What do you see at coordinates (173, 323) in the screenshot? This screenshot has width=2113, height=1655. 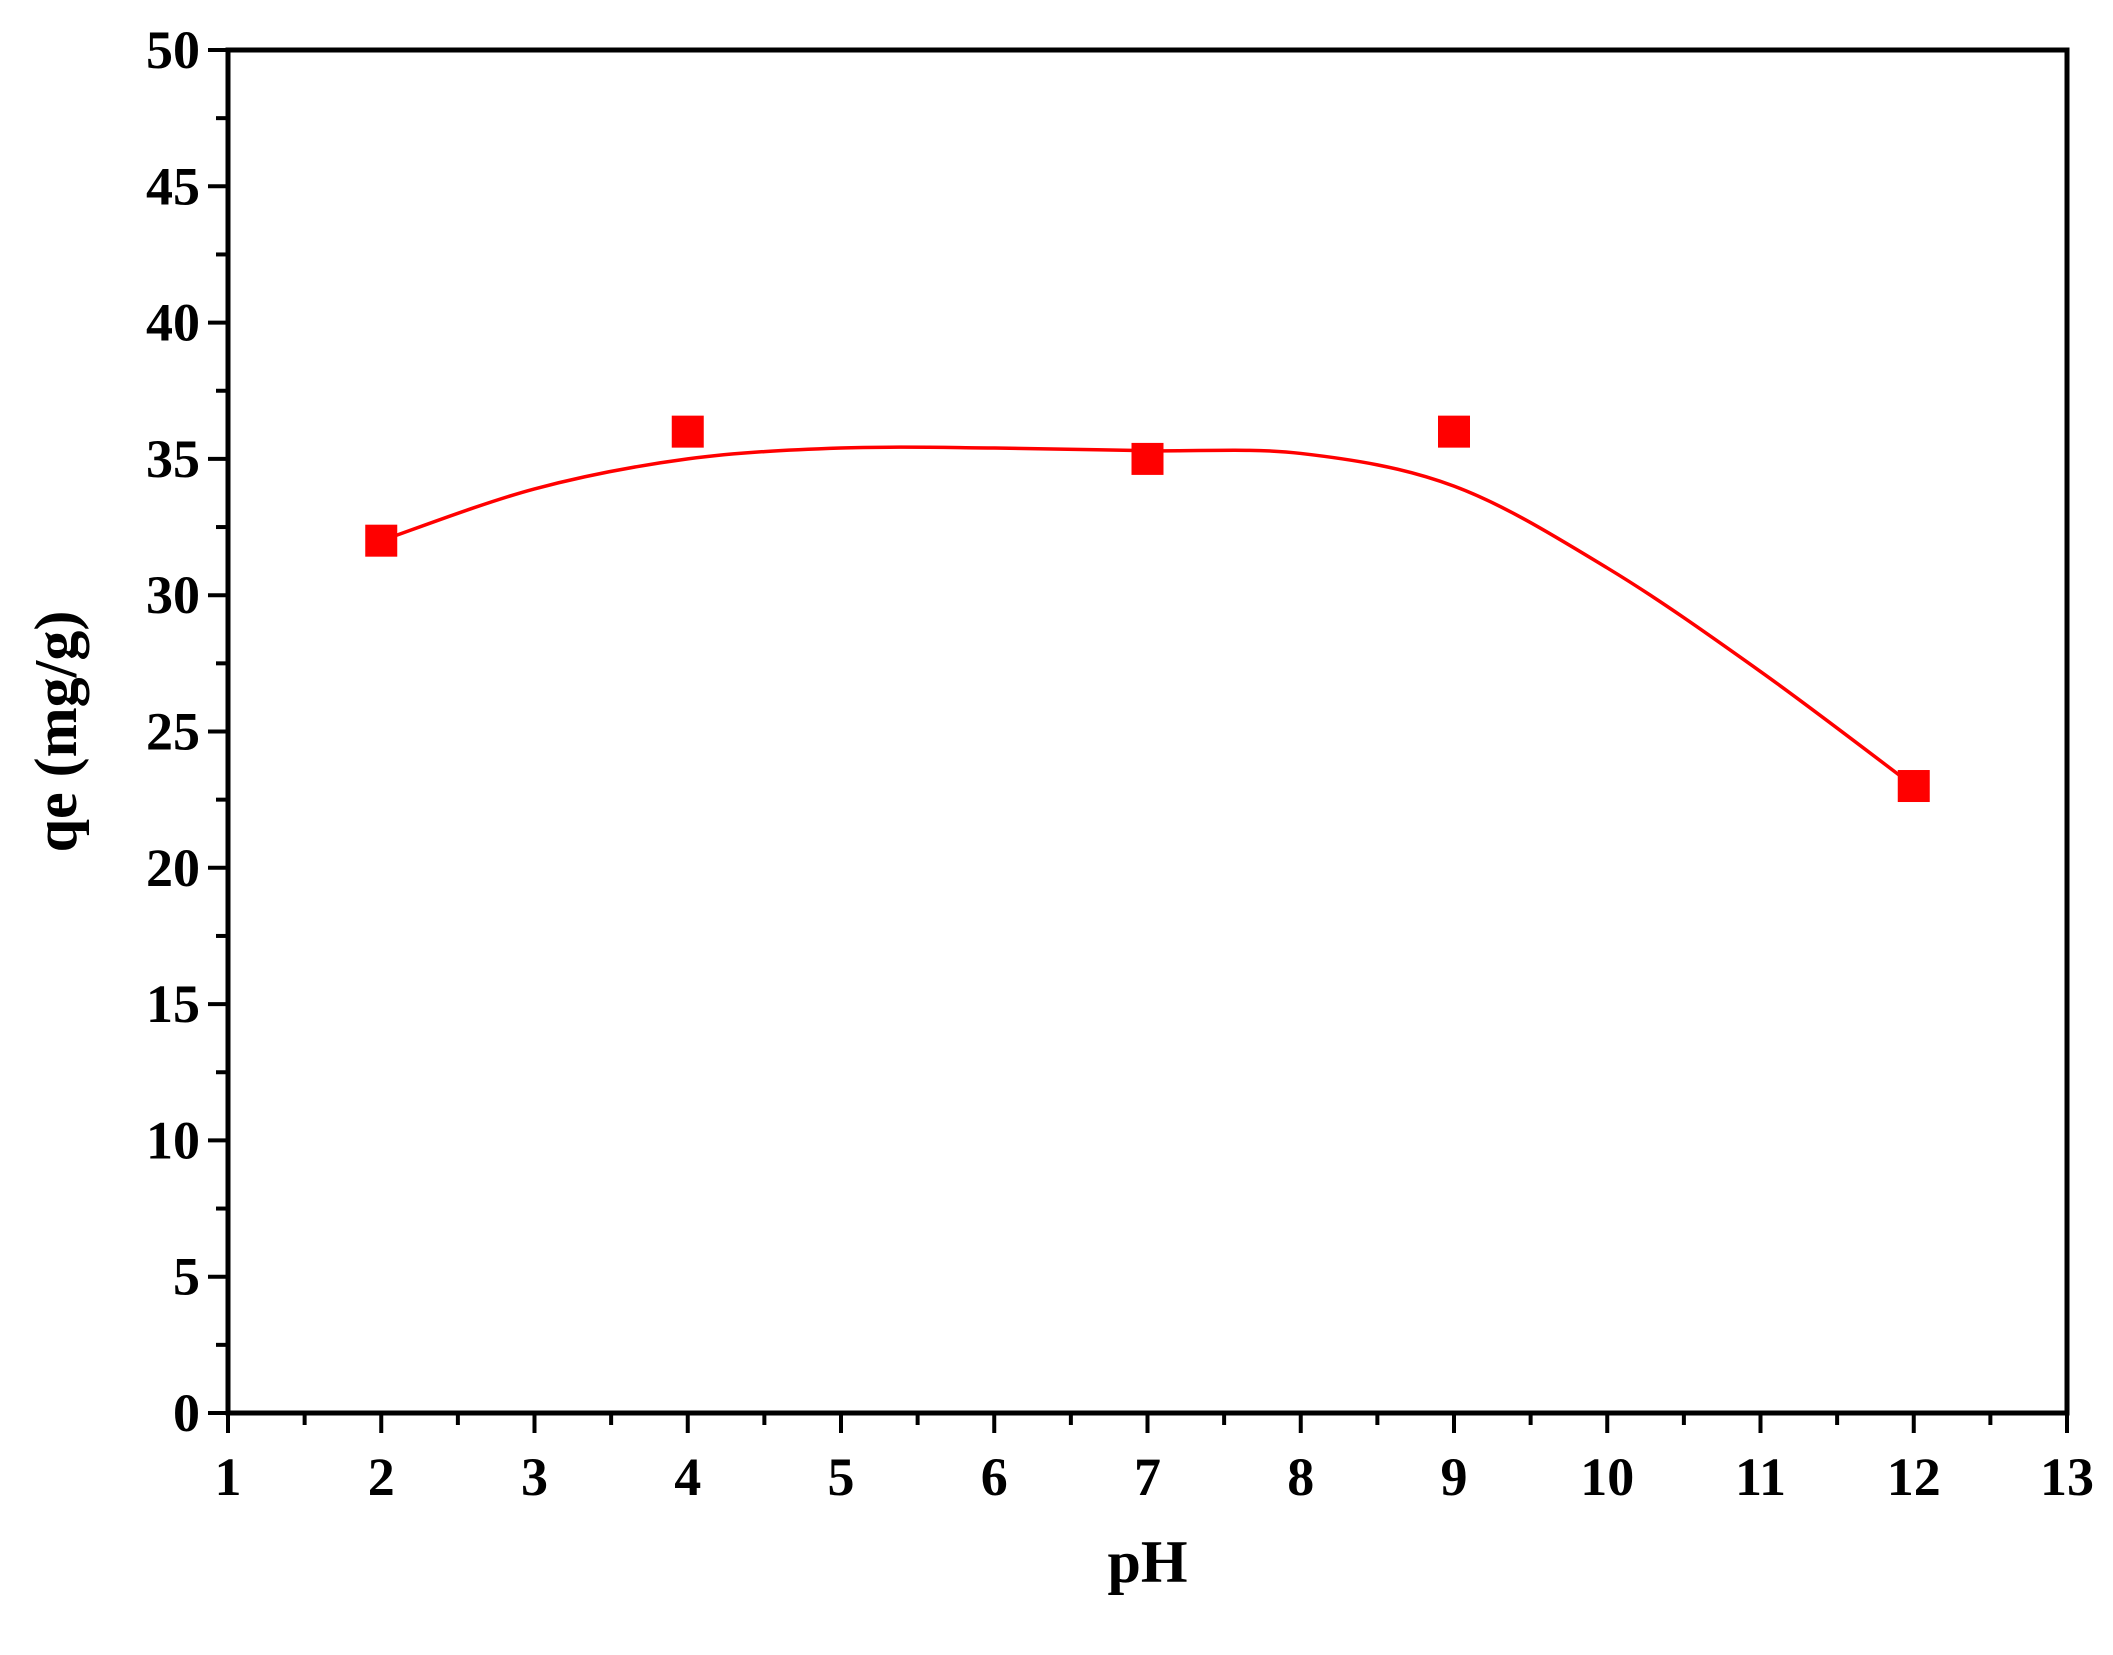 I see `y-tick-label: 40` at bounding box center [173, 323].